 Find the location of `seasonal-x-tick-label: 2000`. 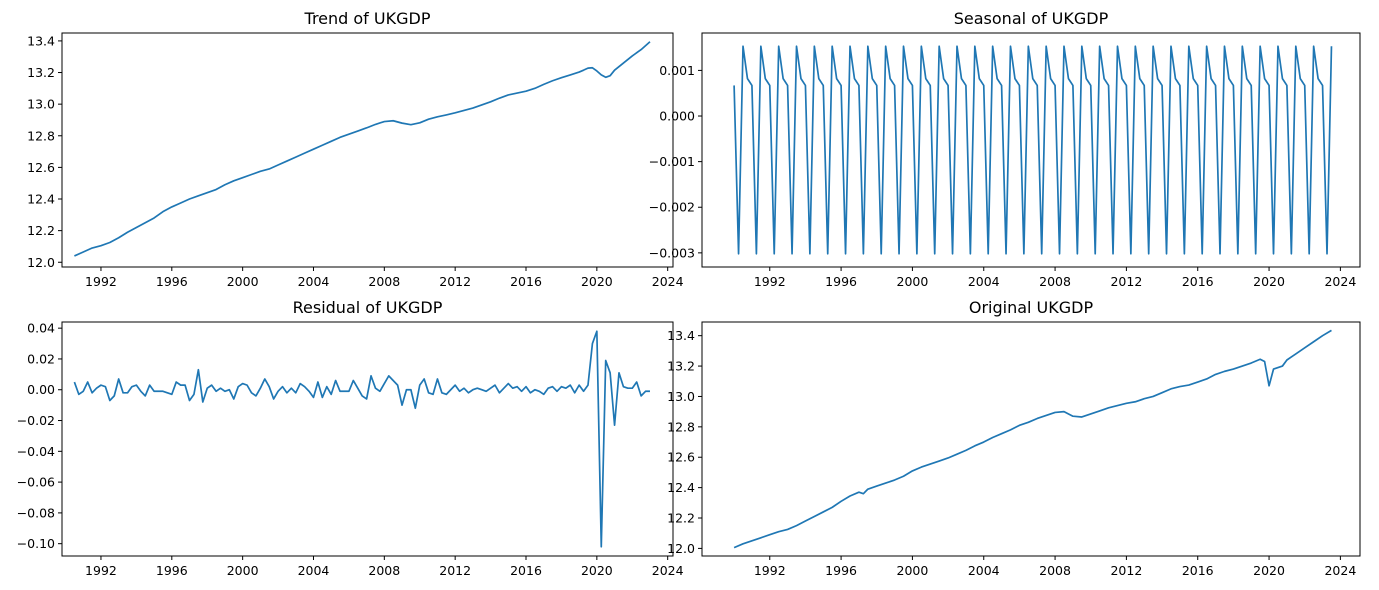

seasonal-x-tick-label: 2000 is located at coordinates (913, 281).